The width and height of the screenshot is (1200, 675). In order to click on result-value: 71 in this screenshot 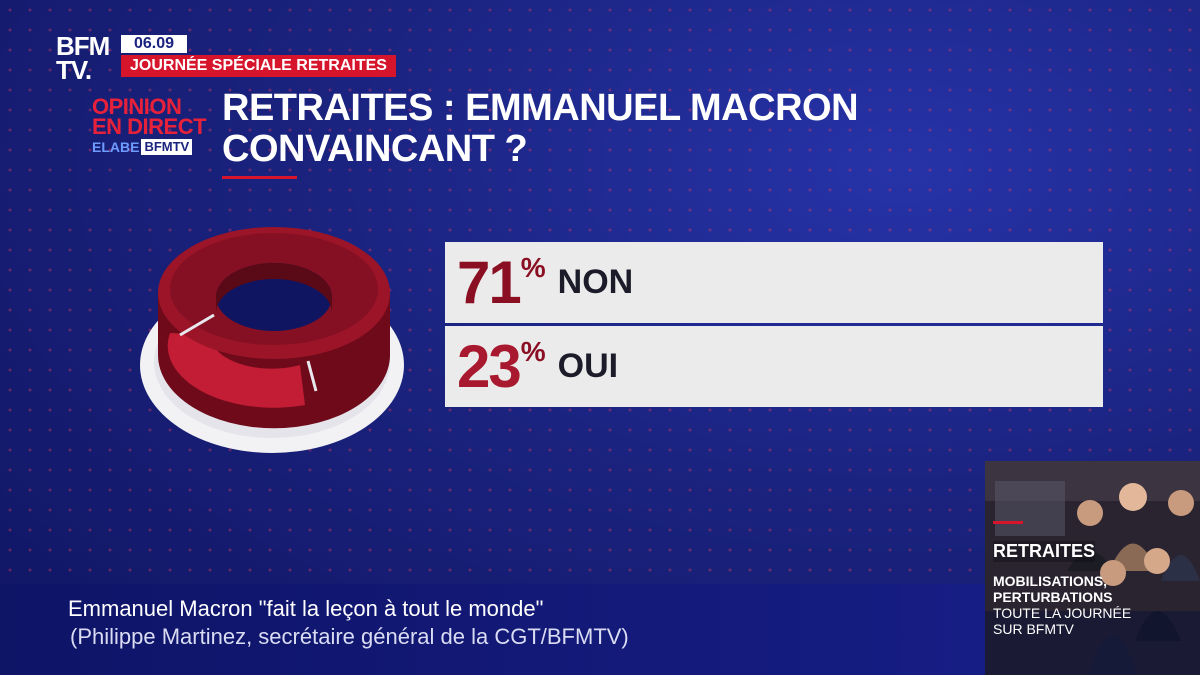, I will do `click(489, 282)`.